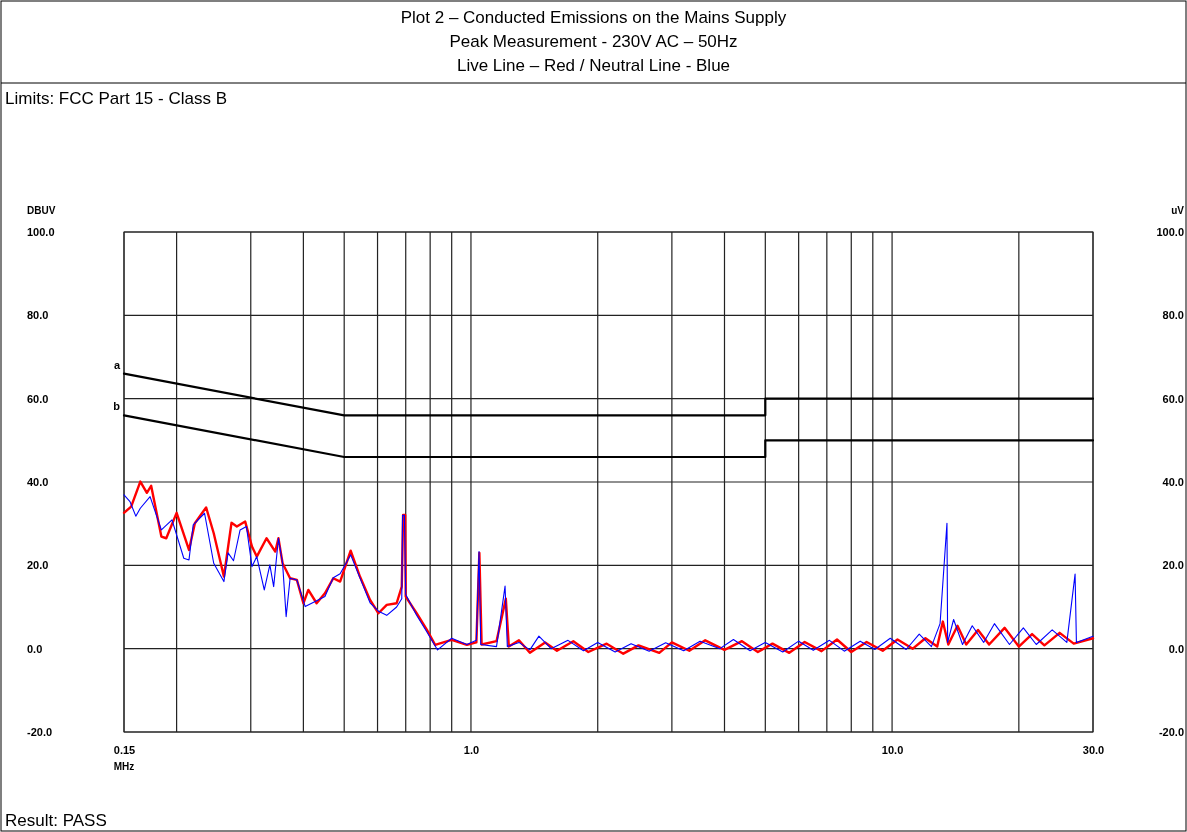 This screenshot has width=1187, height=832. What do you see at coordinates (41, 210) in the screenshot?
I see `y-axis-title: DBUV` at bounding box center [41, 210].